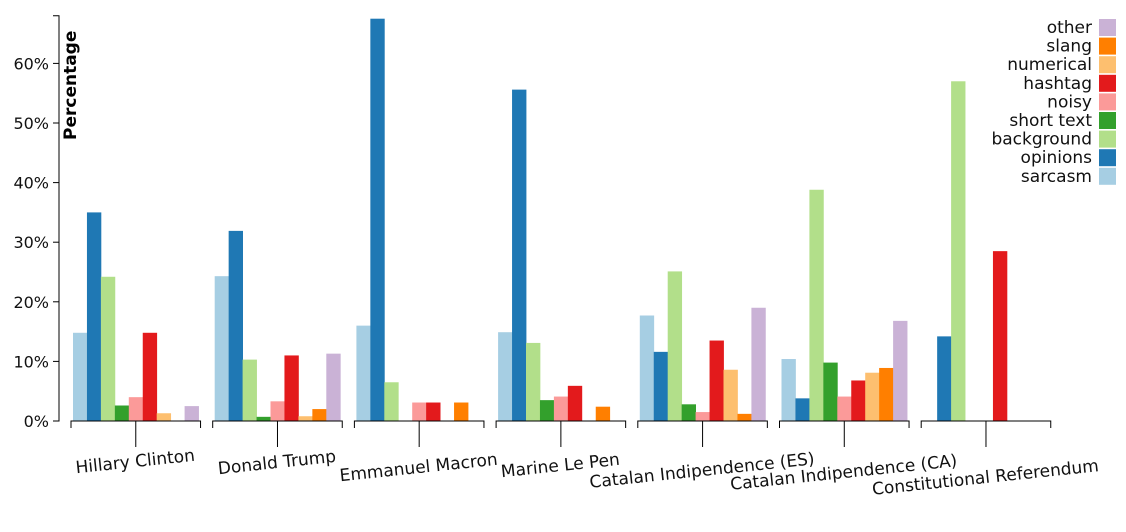 This screenshot has width=1126, height=532. Describe the element at coordinates (1107, 46) in the screenshot. I see `legend-swatch-slang` at that location.